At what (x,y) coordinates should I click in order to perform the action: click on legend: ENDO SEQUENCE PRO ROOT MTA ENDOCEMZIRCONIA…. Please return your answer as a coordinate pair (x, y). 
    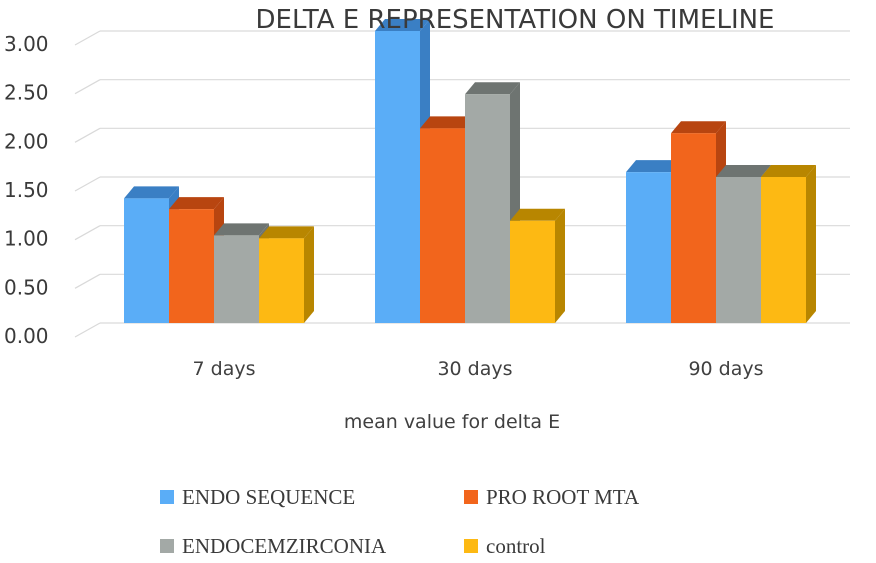
    Looking at the image, I should click on (400, 521).